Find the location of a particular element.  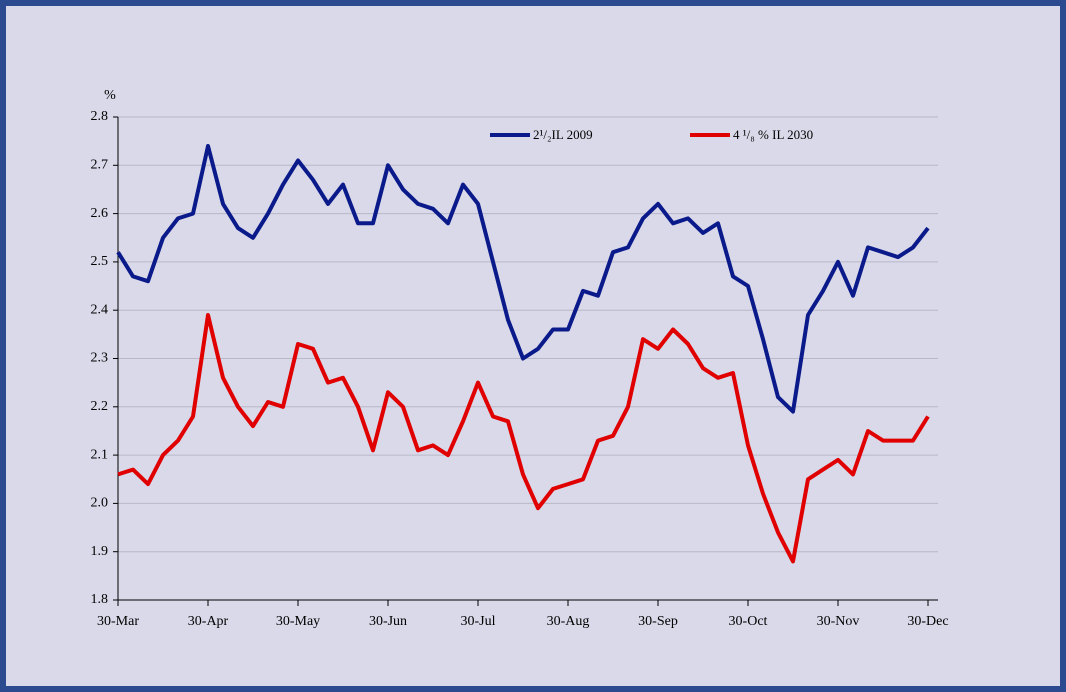

x-tick-label: 30-Nov is located at coordinates (838, 621).